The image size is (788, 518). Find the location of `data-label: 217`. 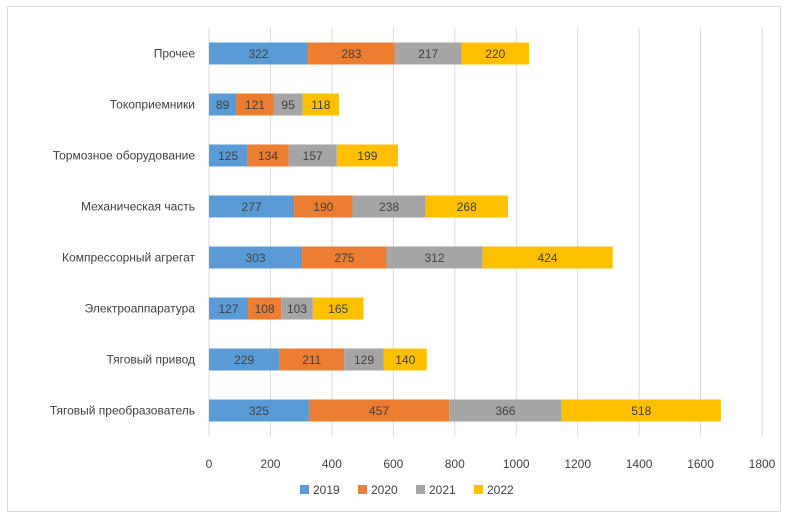

data-label: 217 is located at coordinates (428, 54).